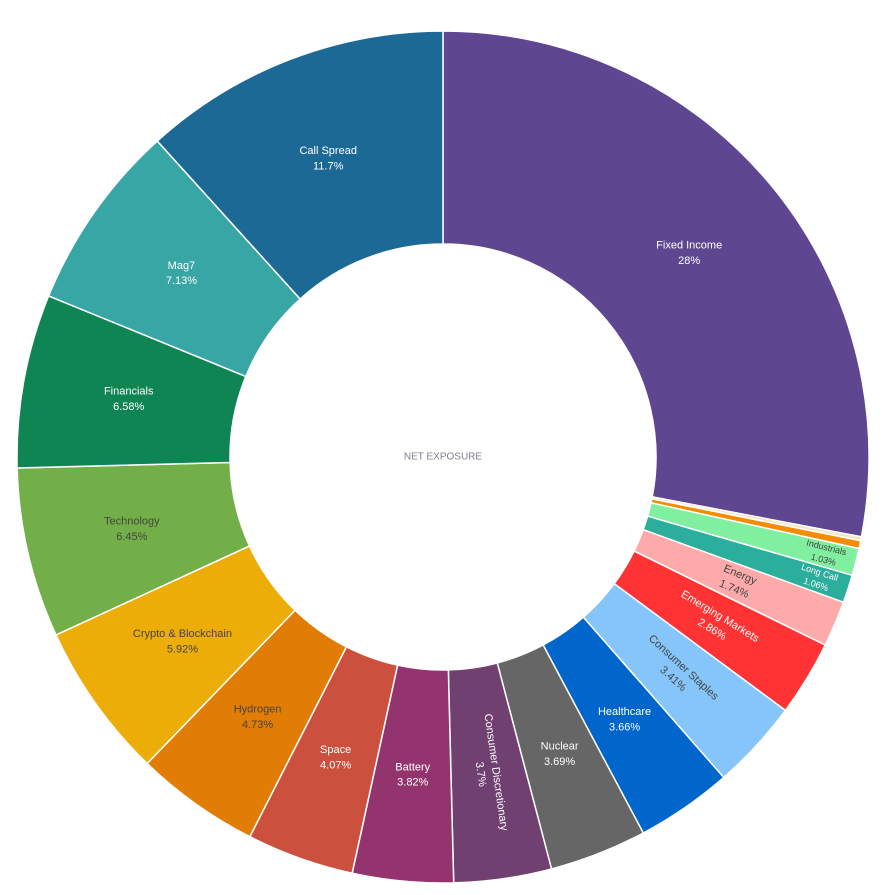  Describe the element at coordinates (132, 529) in the screenshot. I see `segment-label: Technology 6.45%` at that location.